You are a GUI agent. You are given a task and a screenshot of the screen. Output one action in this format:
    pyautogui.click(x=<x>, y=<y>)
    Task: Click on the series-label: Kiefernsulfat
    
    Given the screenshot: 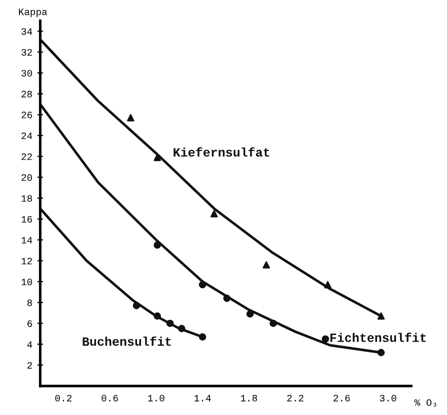 What is the action you would take?
    pyautogui.click(x=222, y=152)
    